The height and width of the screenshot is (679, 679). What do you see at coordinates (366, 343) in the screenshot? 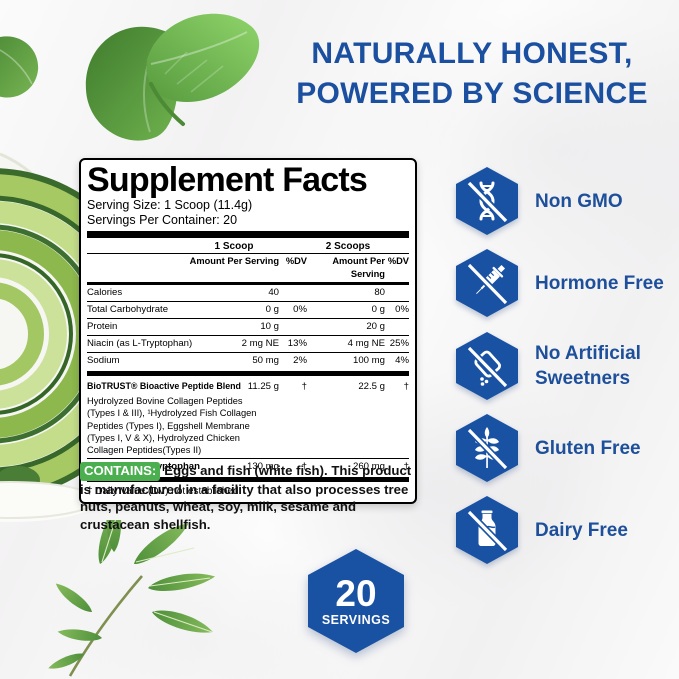
I see `amount-2: 4 mg NE` at bounding box center [366, 343].